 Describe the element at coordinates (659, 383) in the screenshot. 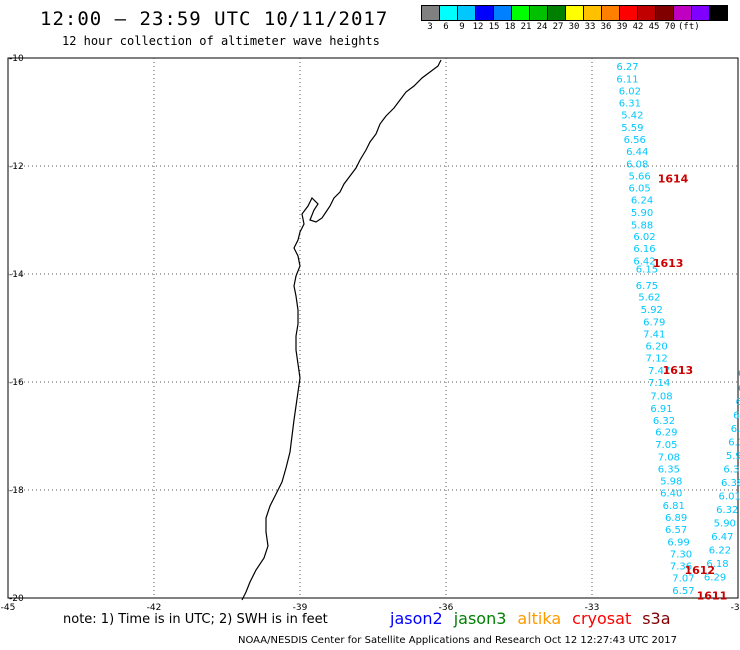

I see `wave-height-label: 7.14` at that location.